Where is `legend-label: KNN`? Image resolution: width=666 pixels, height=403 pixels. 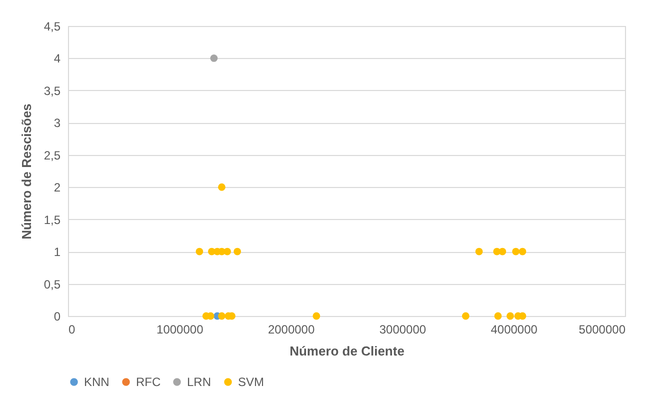
legend-label: KNN is located at coordinates (97, 382).